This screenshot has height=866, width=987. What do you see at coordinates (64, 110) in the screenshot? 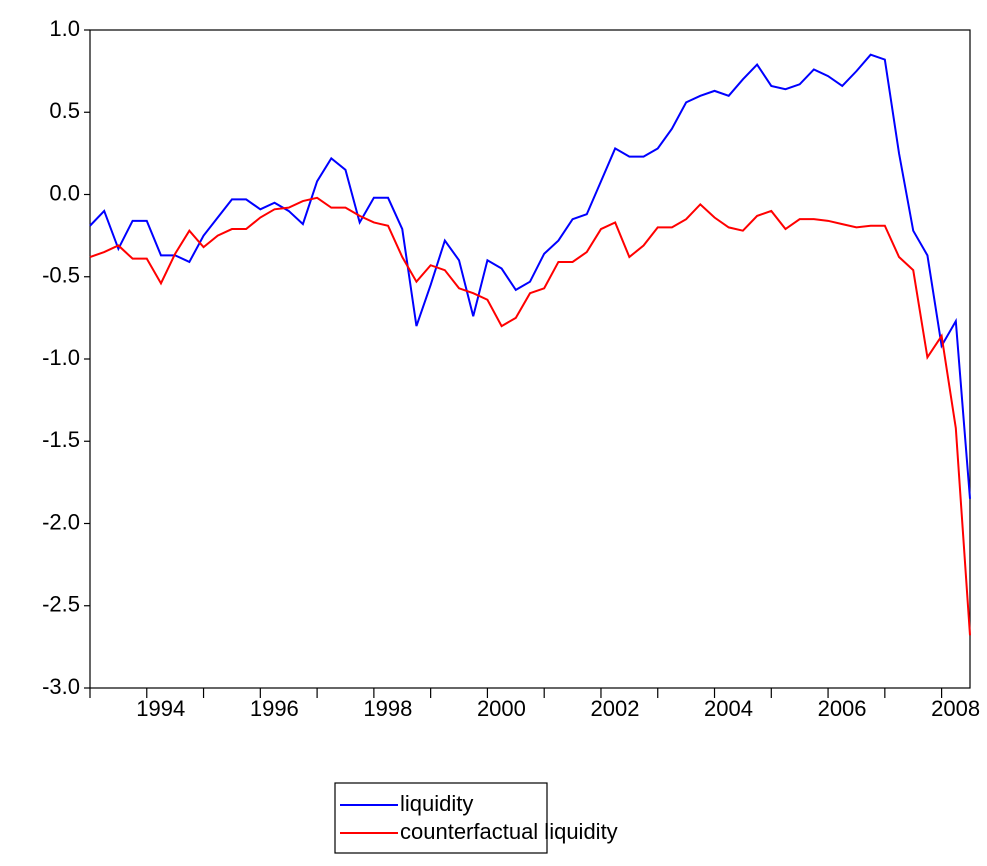
I see `y-tick-label: 0.5` at bounding box center [64, 110].